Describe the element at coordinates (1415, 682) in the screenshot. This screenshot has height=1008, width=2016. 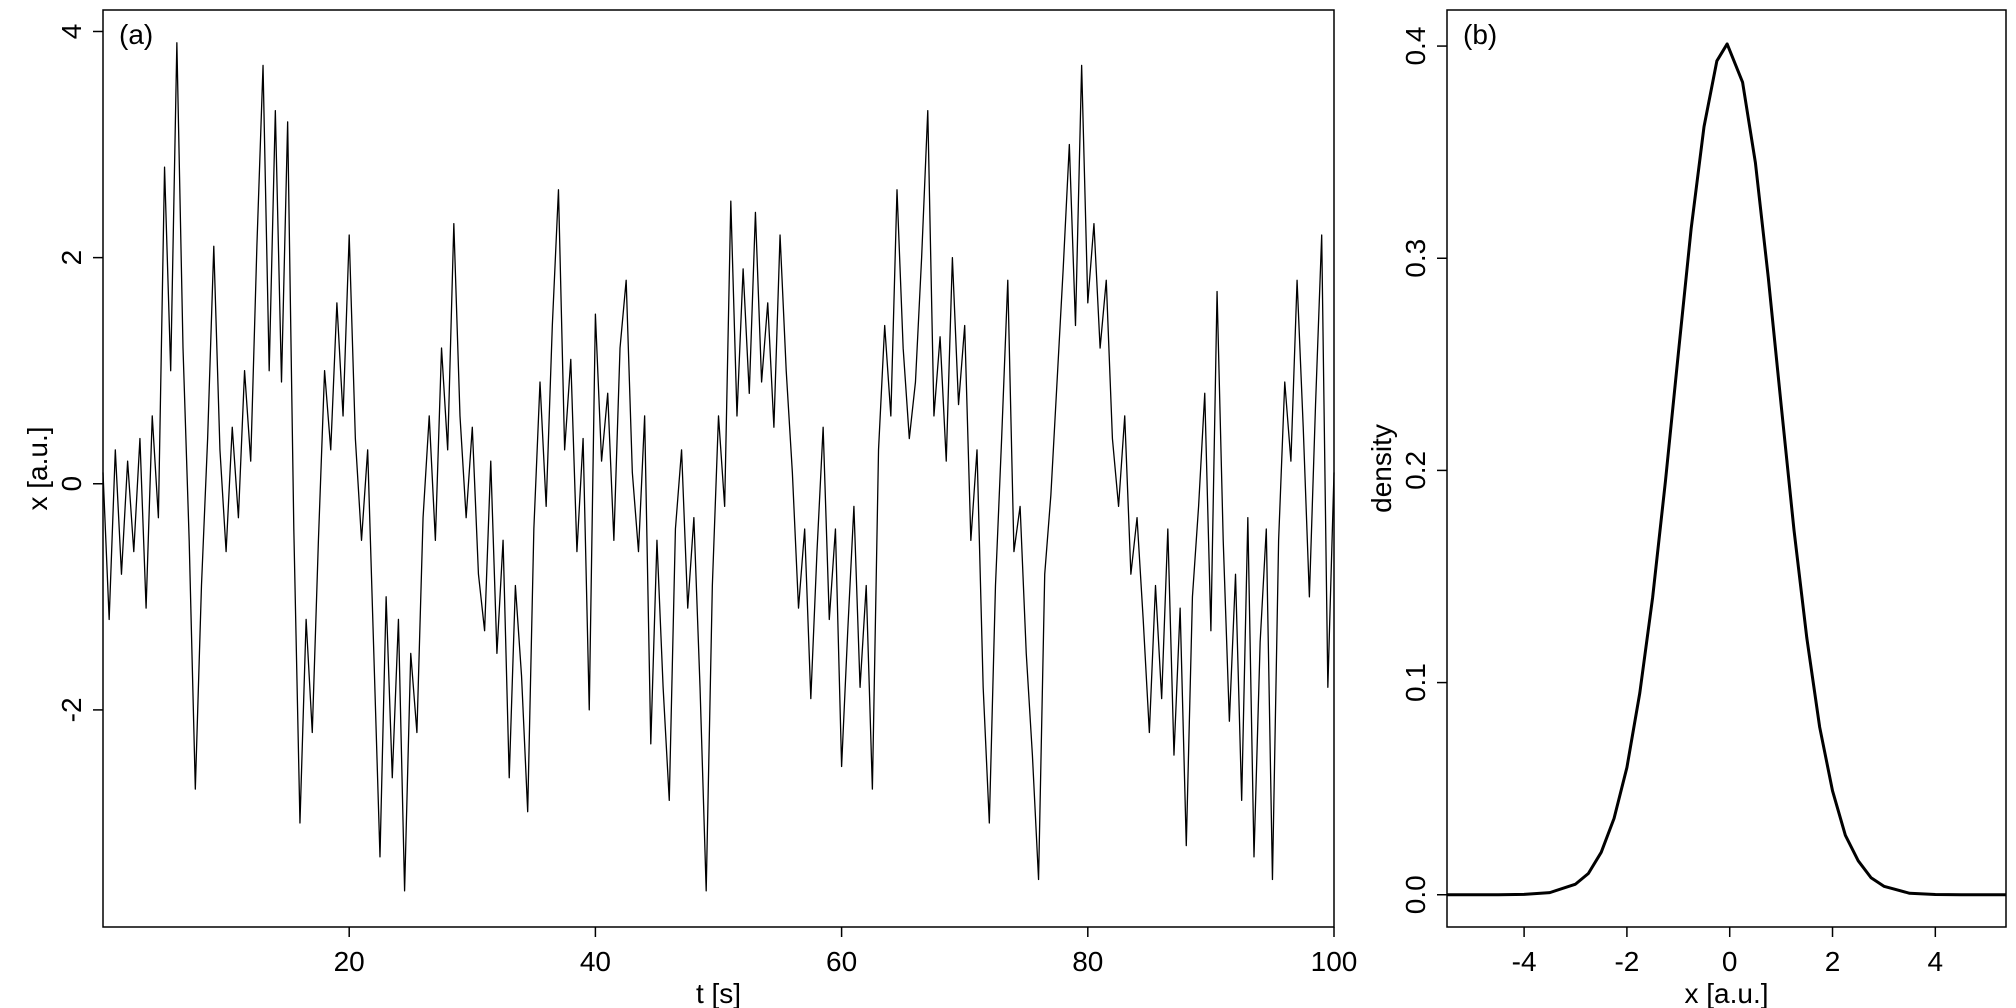
I see `y-tick-label: 0.1` at that location.